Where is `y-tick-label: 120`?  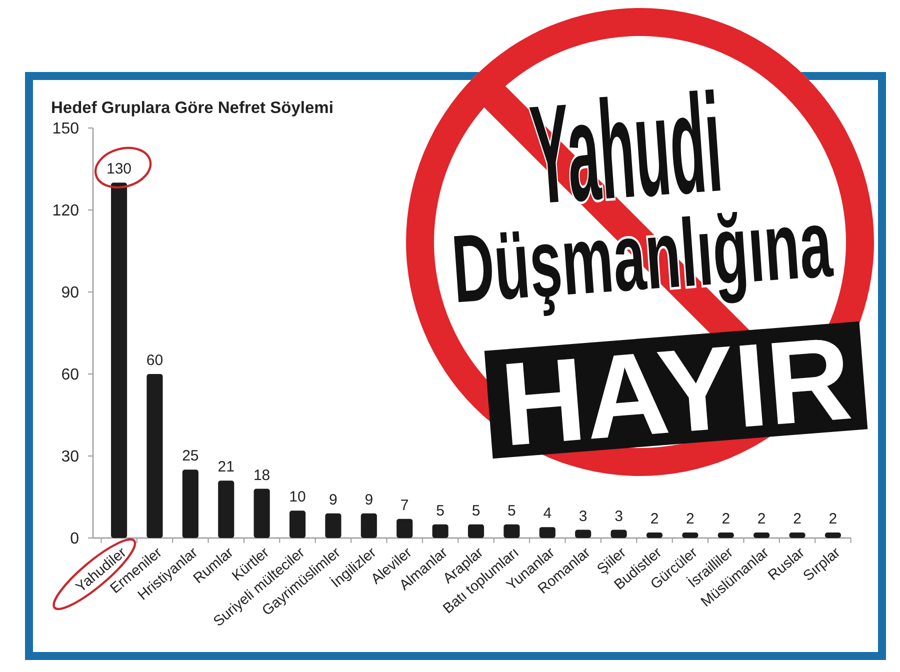 y-tick-label: 120 is located at coordinates (66, 211).